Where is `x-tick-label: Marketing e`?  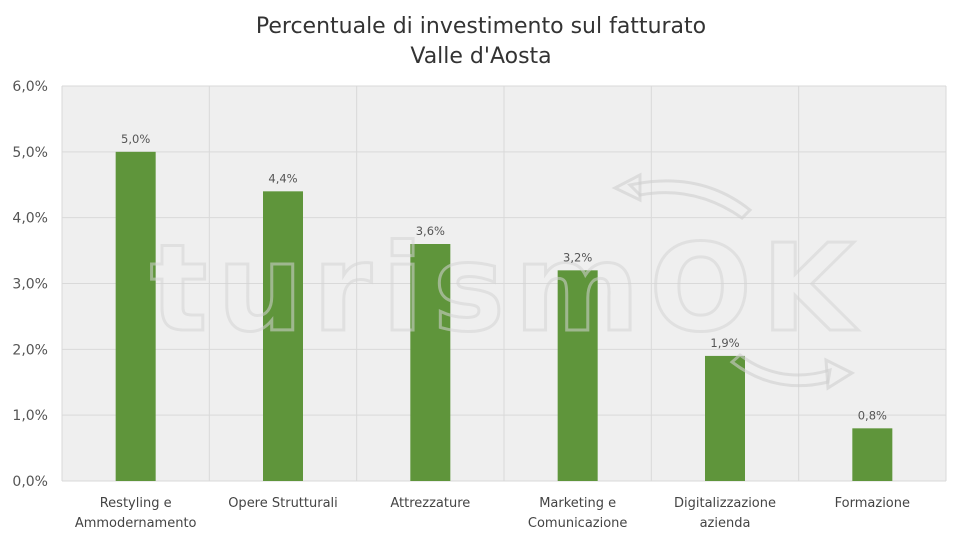 x-tick-label: Marketing e is located at coordinates (577, 503).